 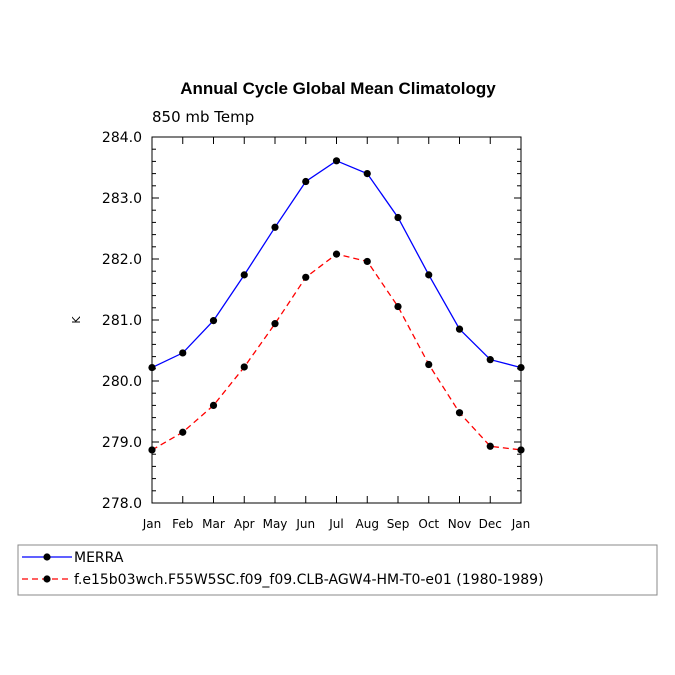 What do you see at coordinates (428, 524) in the screenshot?
I see `x-tick-label: Oct` at bounding box center [428, 524].